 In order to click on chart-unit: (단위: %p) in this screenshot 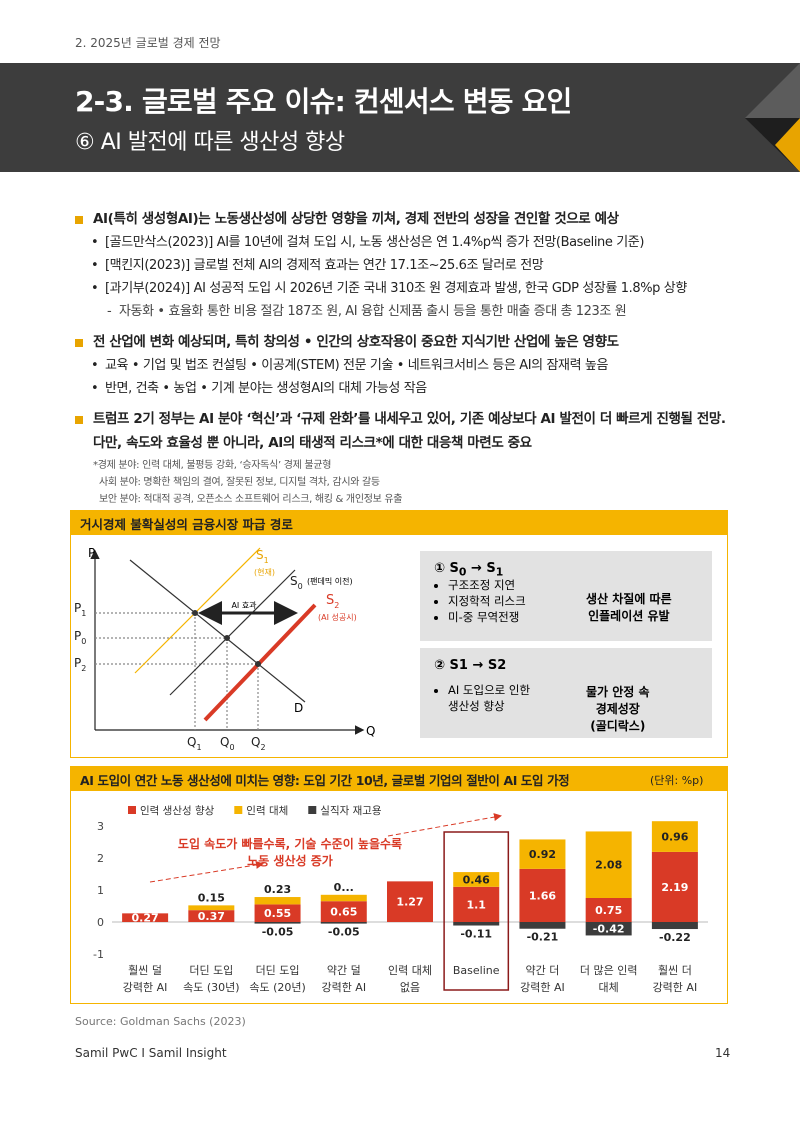, I will do `click(677, 780)`.